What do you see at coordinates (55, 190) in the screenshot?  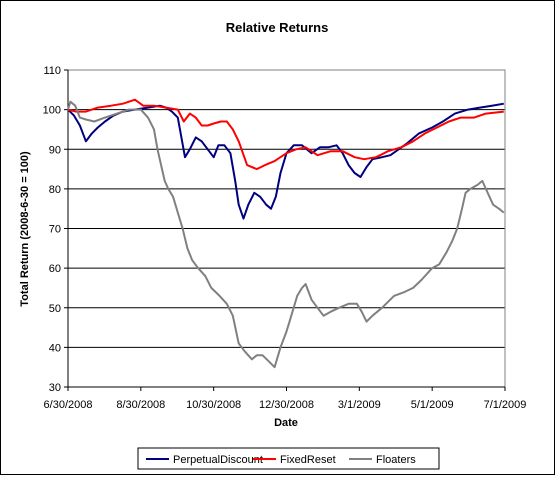 I see `y-tick-label: 80` at bounding box center [55, 190].